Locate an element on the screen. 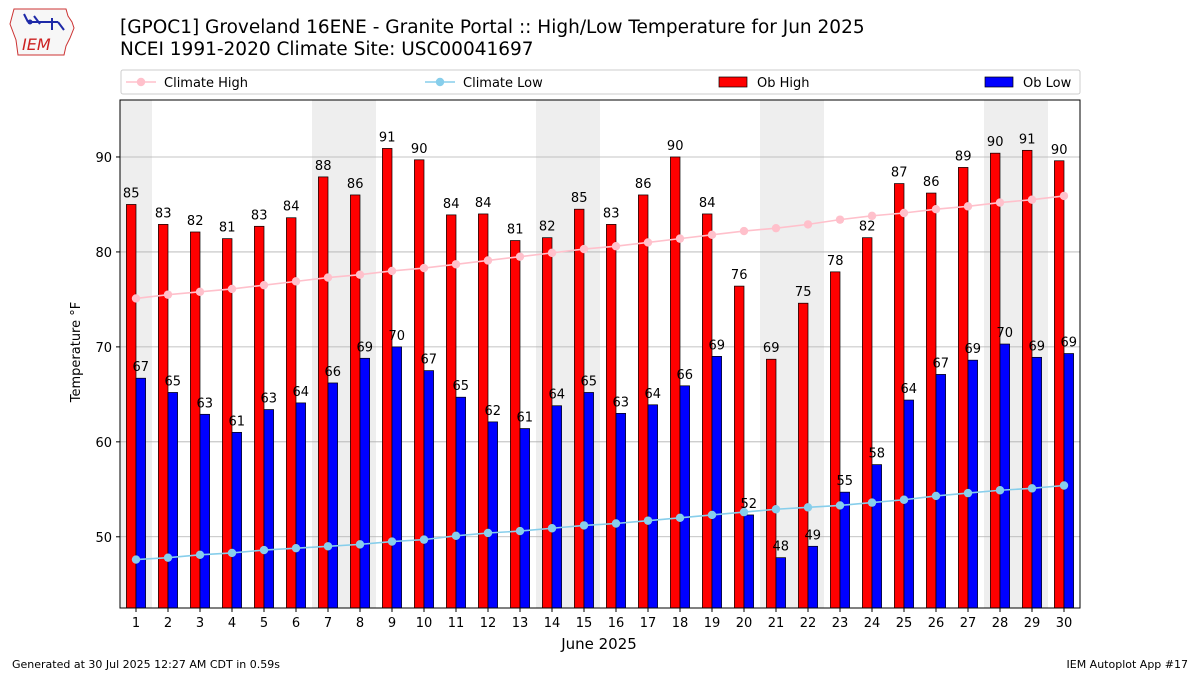 Image resolution: width=1200 pixels, height=675 pixels. y-tick-label: 80 is located at coordinates (103, 253).